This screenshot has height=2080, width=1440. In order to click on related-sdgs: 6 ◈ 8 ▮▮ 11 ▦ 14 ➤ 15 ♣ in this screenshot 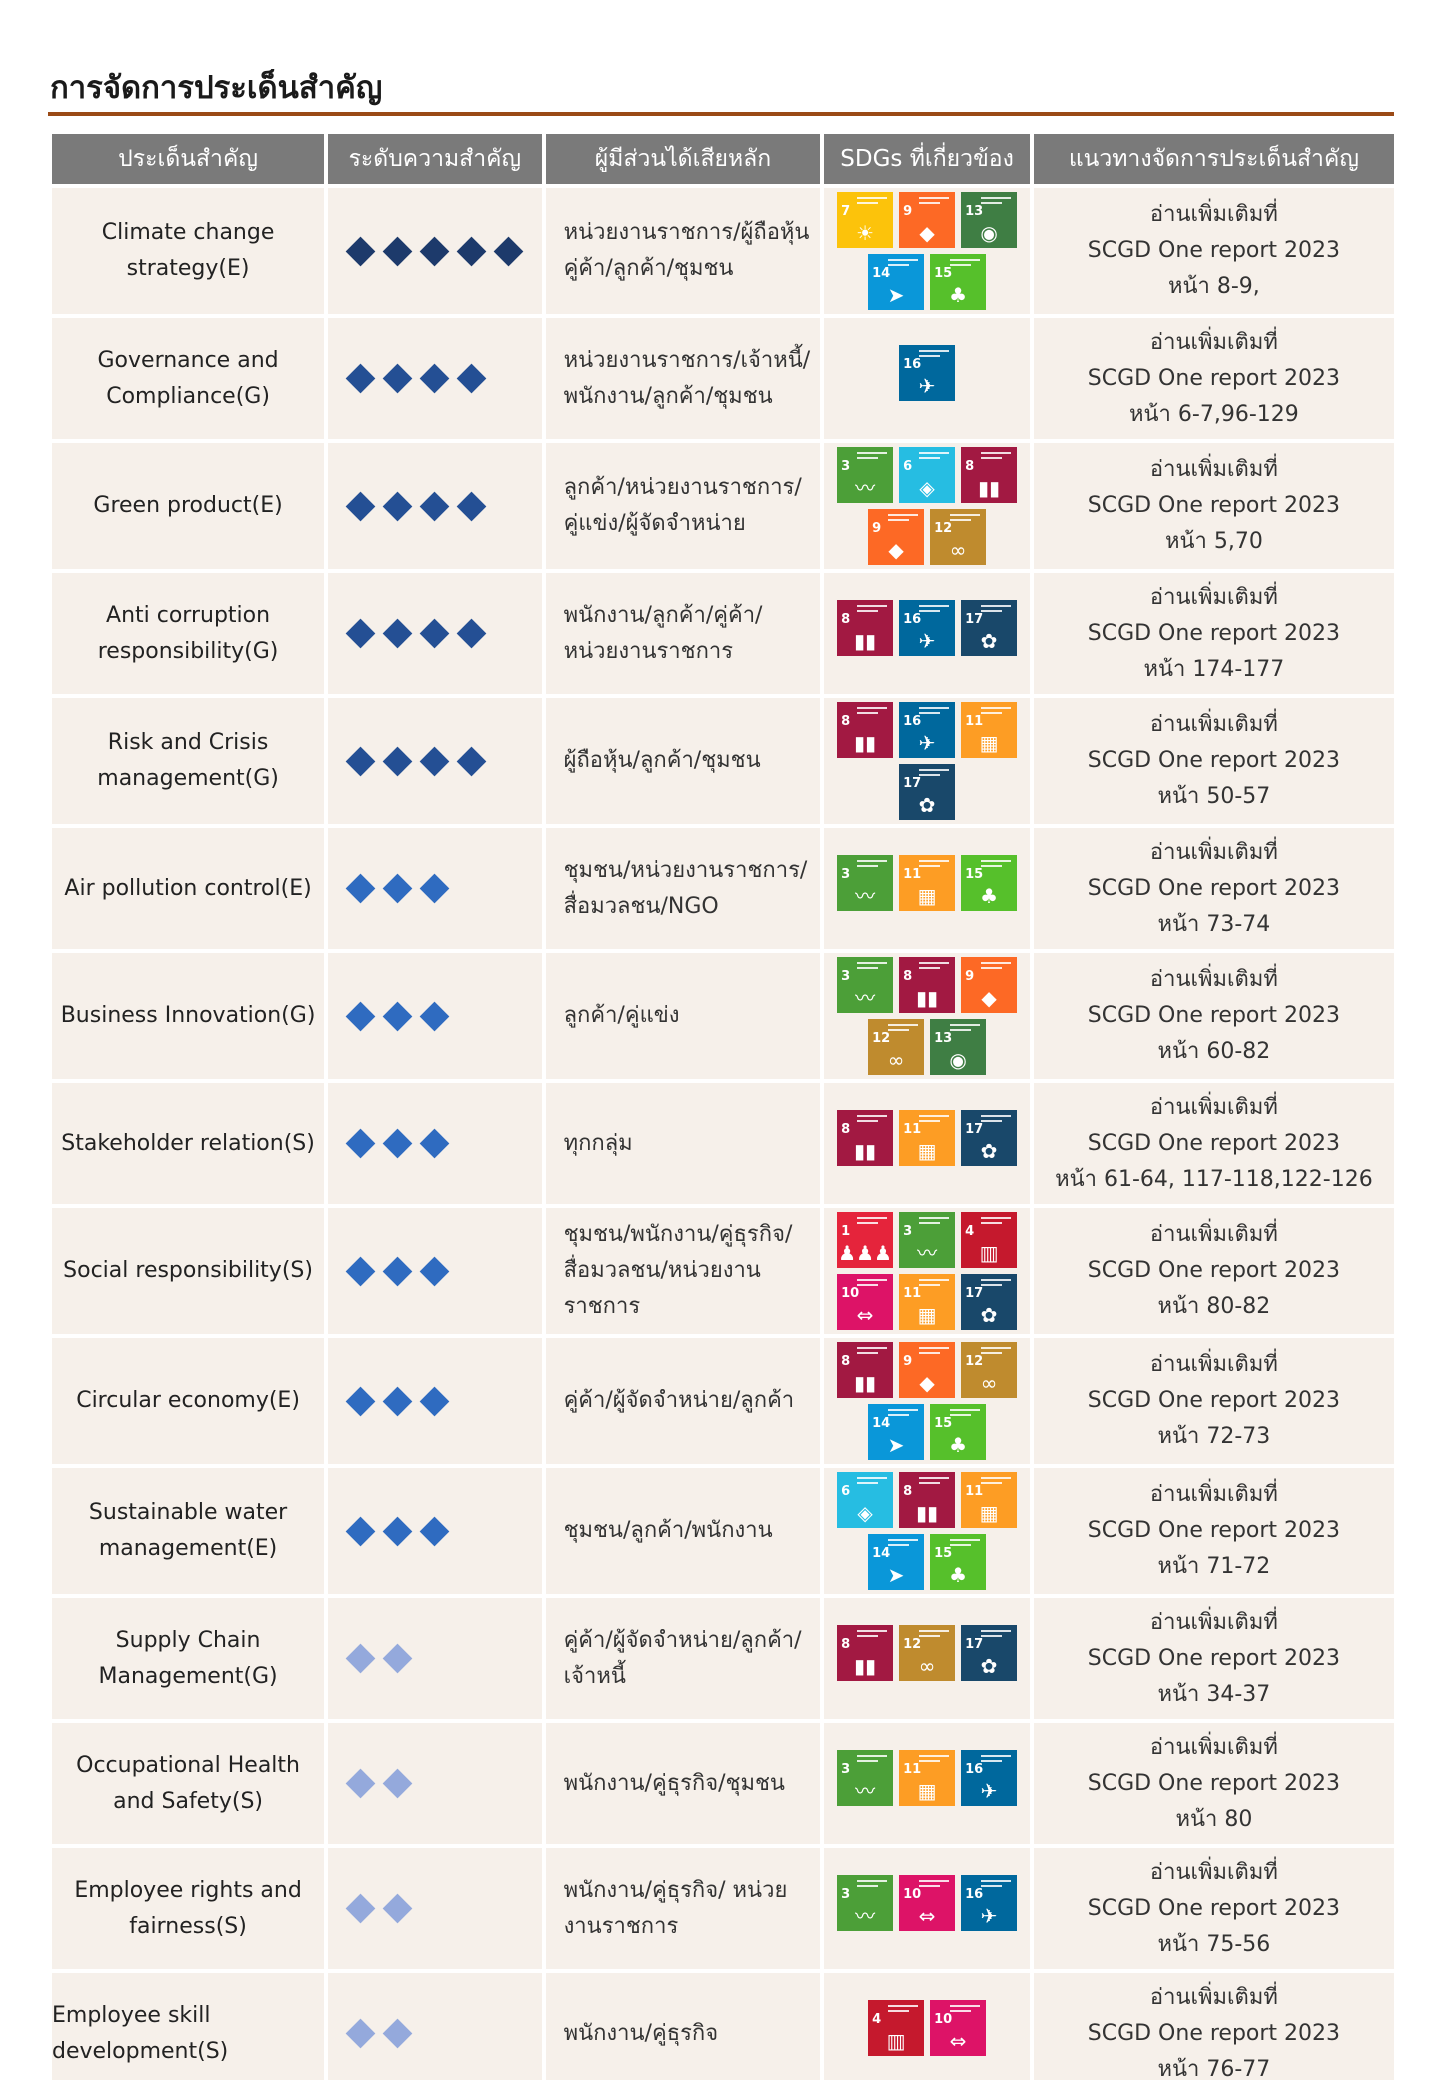, I will do `click(927, 1531)`.